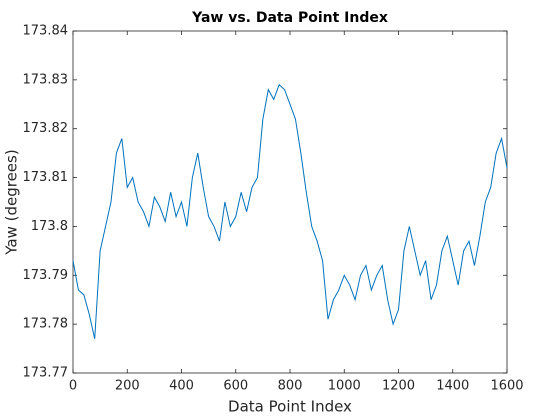 The image size is (560, 420). Describe the element at coordinates (344, 386) in the screenshot. I see `x-tick-label: 1000` at that location.